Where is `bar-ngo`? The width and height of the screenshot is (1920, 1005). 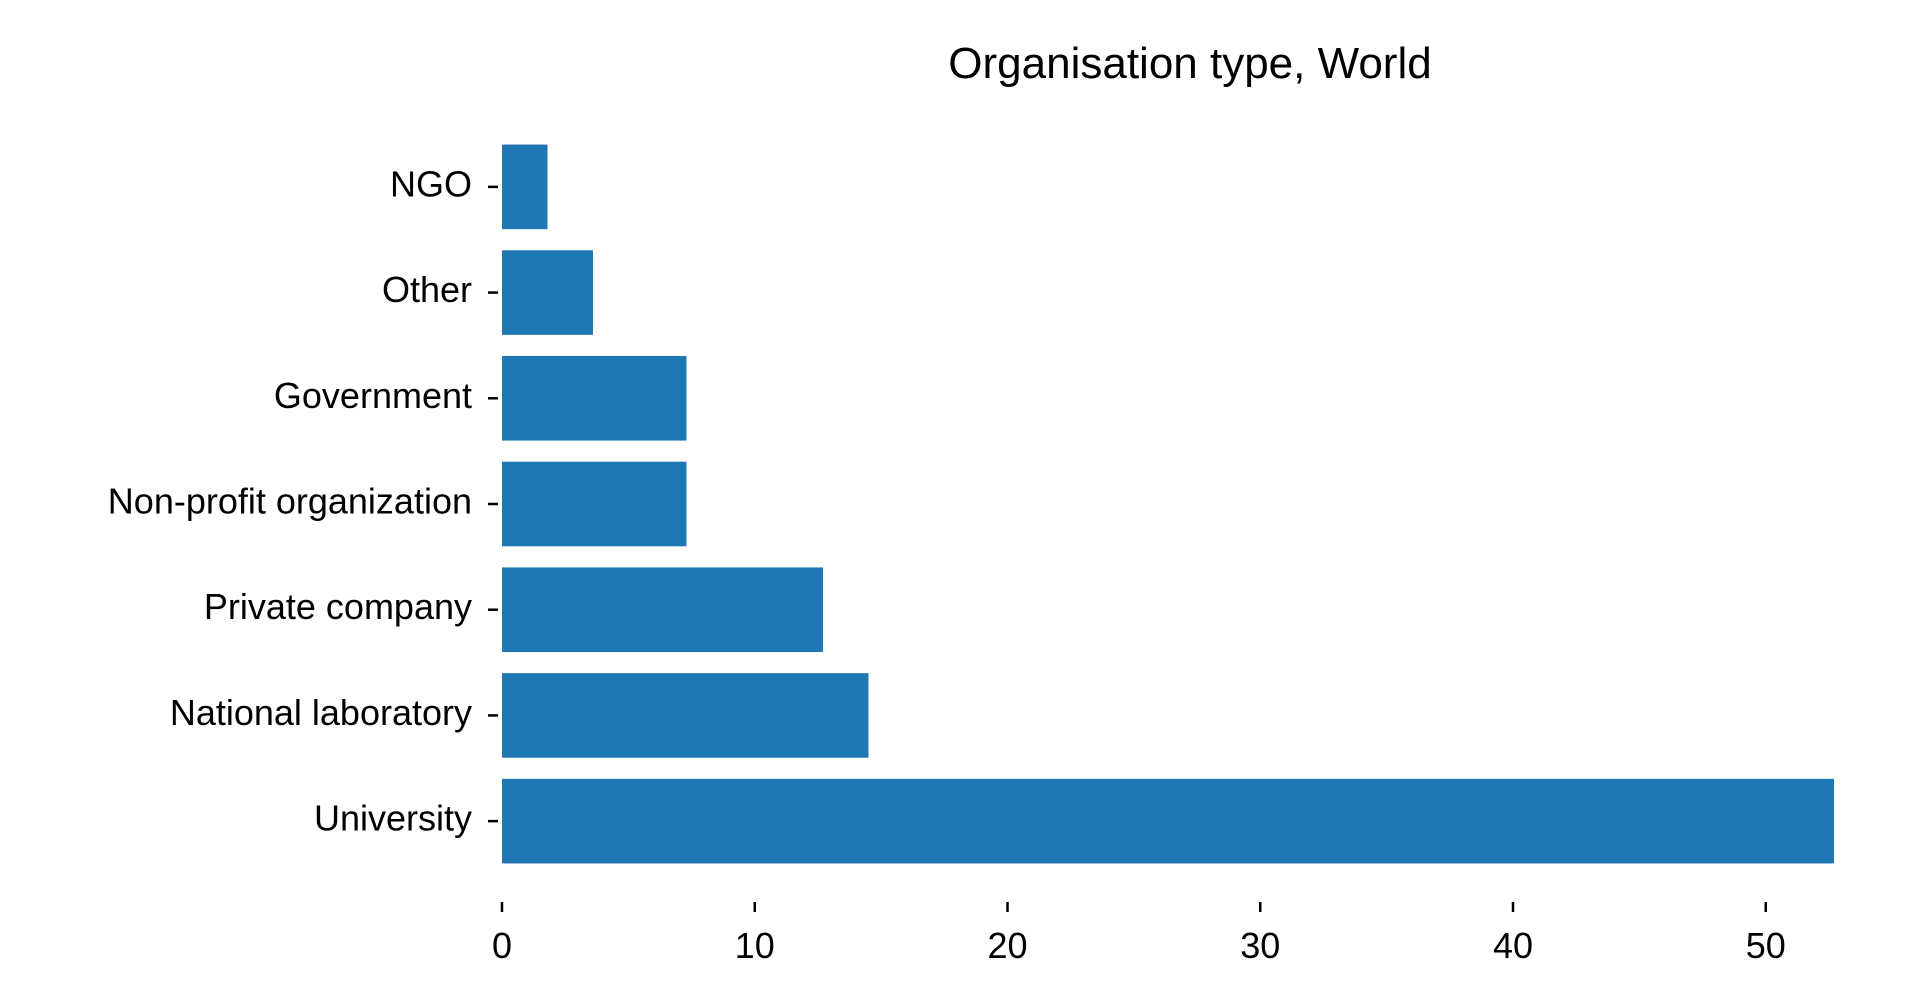
bar-ngo is located at coordinates (525, 187).